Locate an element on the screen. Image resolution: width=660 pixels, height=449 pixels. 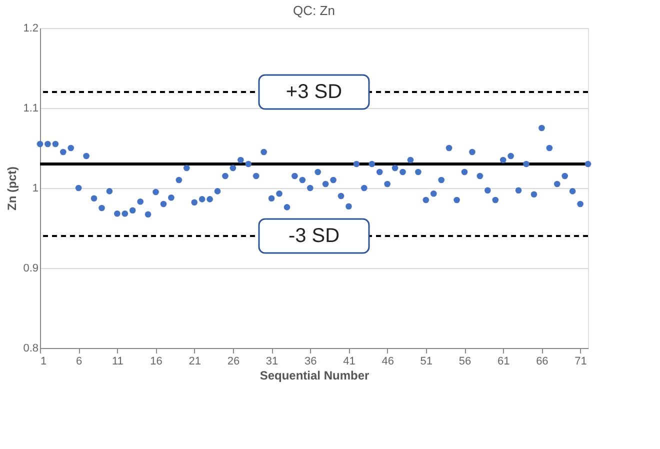
y-axis-title: Zn (pct) is located at coordinates (12, 188).